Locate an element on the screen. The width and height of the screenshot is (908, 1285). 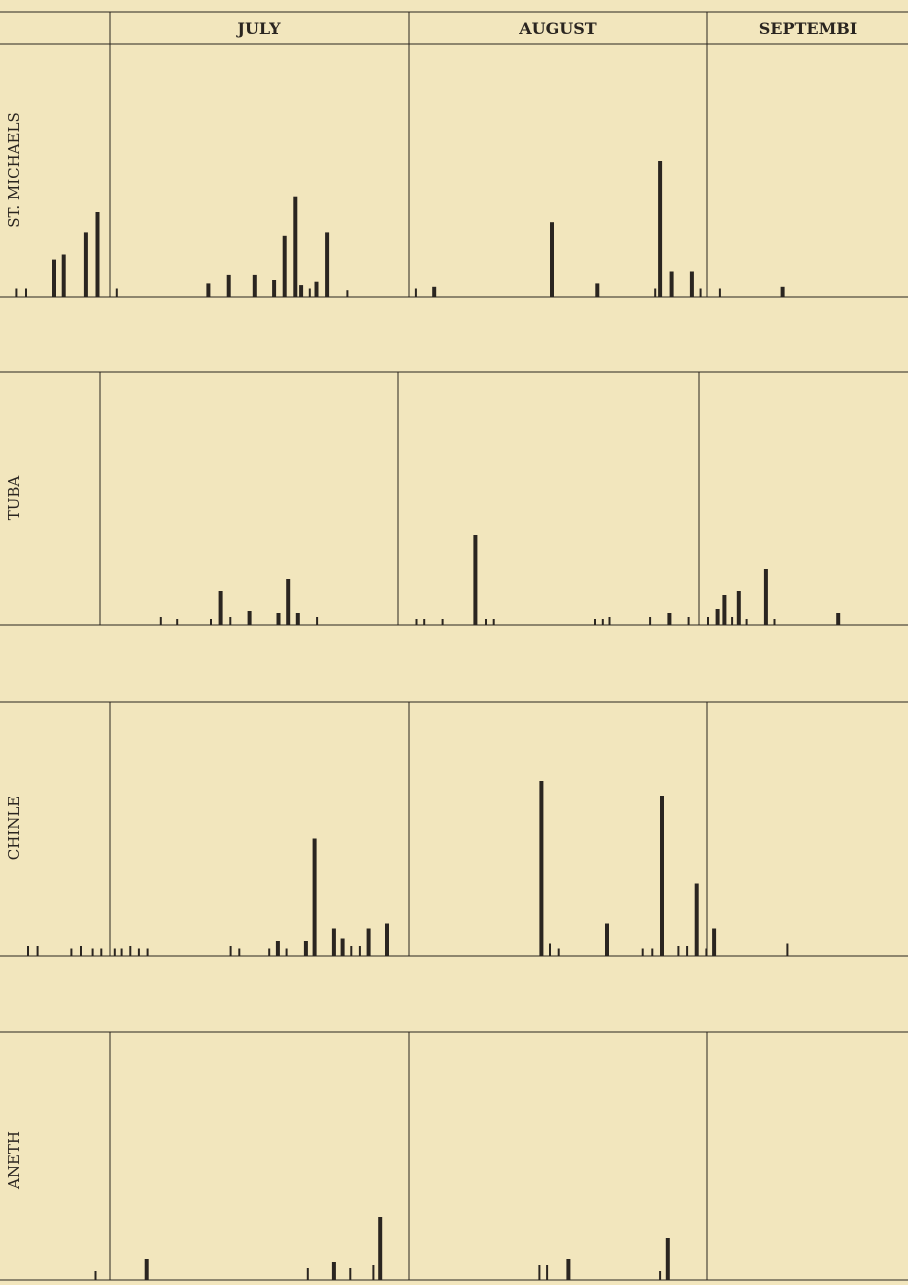
station-label-tuba: TUBA is located at coordinates (14, 498).